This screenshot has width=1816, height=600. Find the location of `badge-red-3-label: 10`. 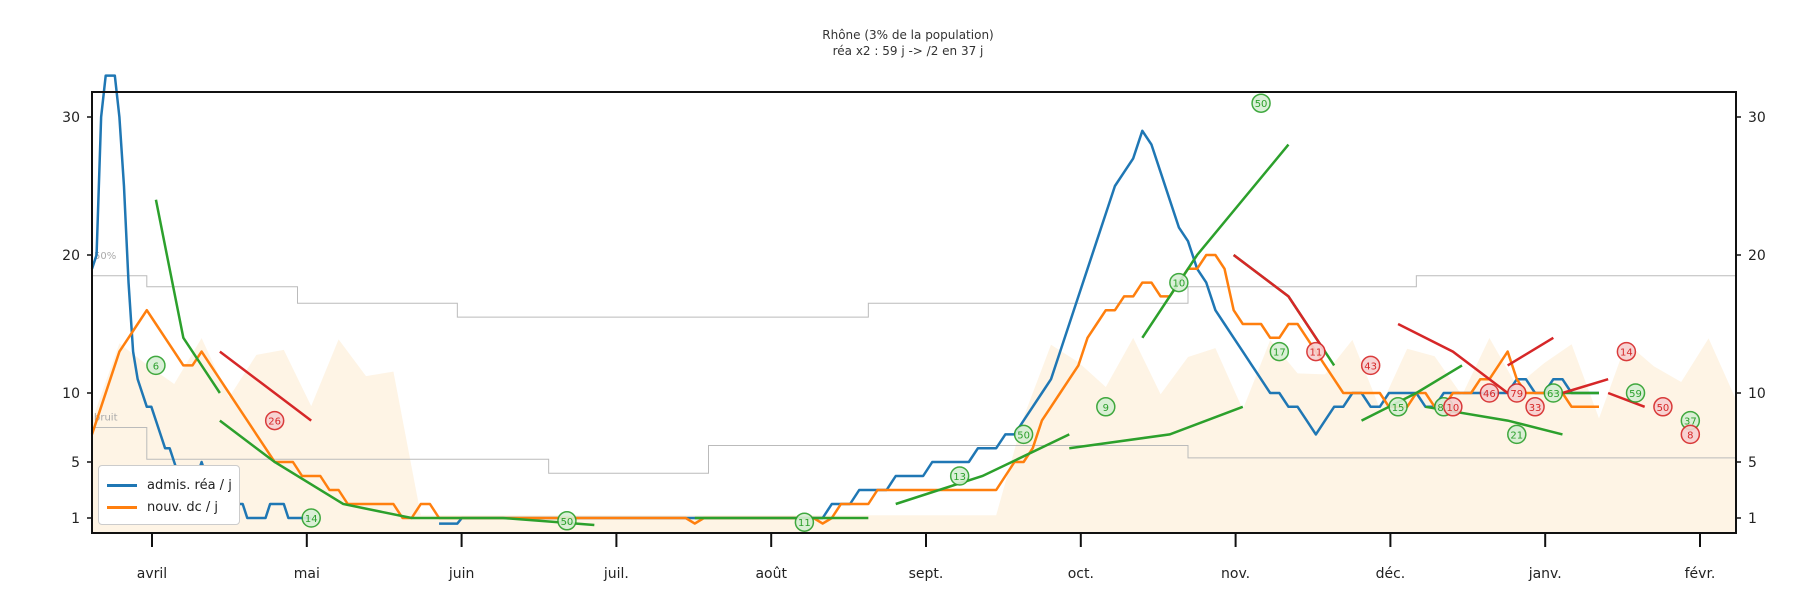

badge-red-3-label: 10 is located at coordinates (1452, 408).